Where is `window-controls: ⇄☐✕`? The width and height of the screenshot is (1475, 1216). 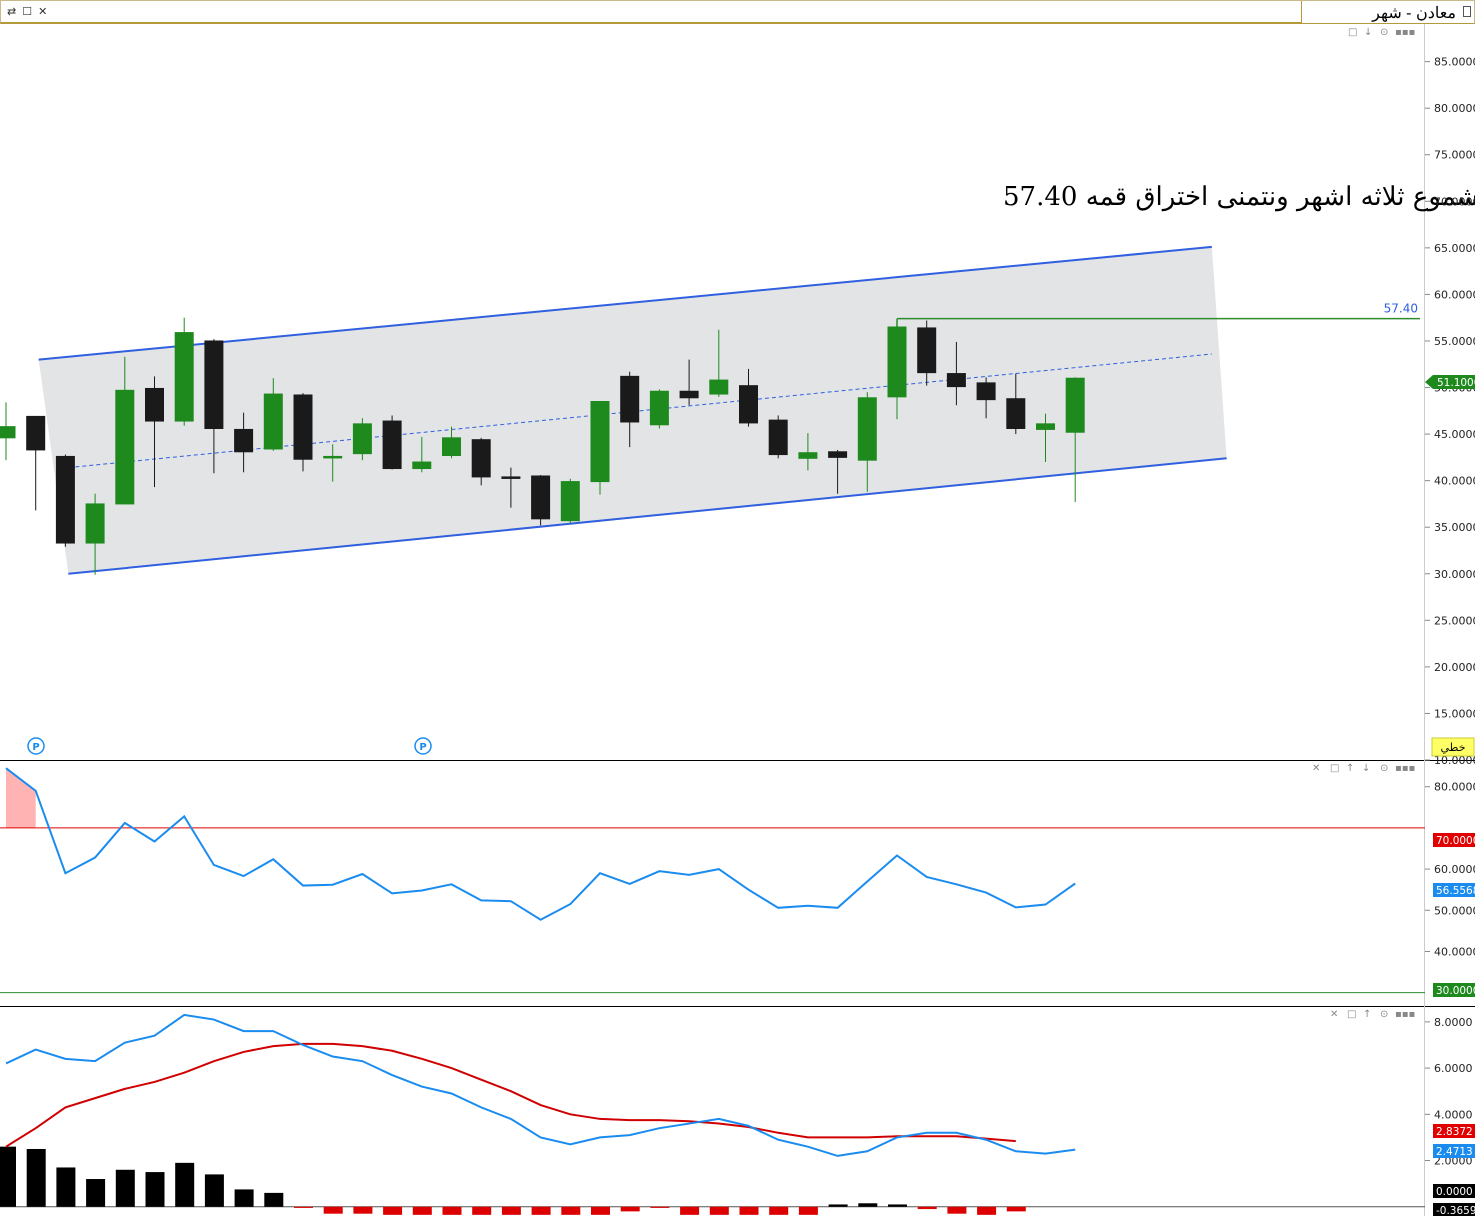
window-controls: ⇄☐✕ is located at coordinates (30, 11).